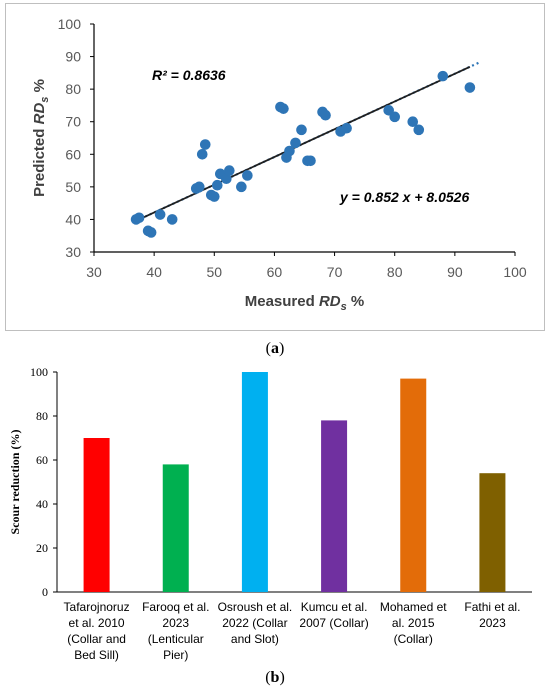 The width and height of the screenshot is (550, 692). Describe the element at coordinates (96, 655) in the screenshot. I see `category-label-line: Bed Sill)` at that location.